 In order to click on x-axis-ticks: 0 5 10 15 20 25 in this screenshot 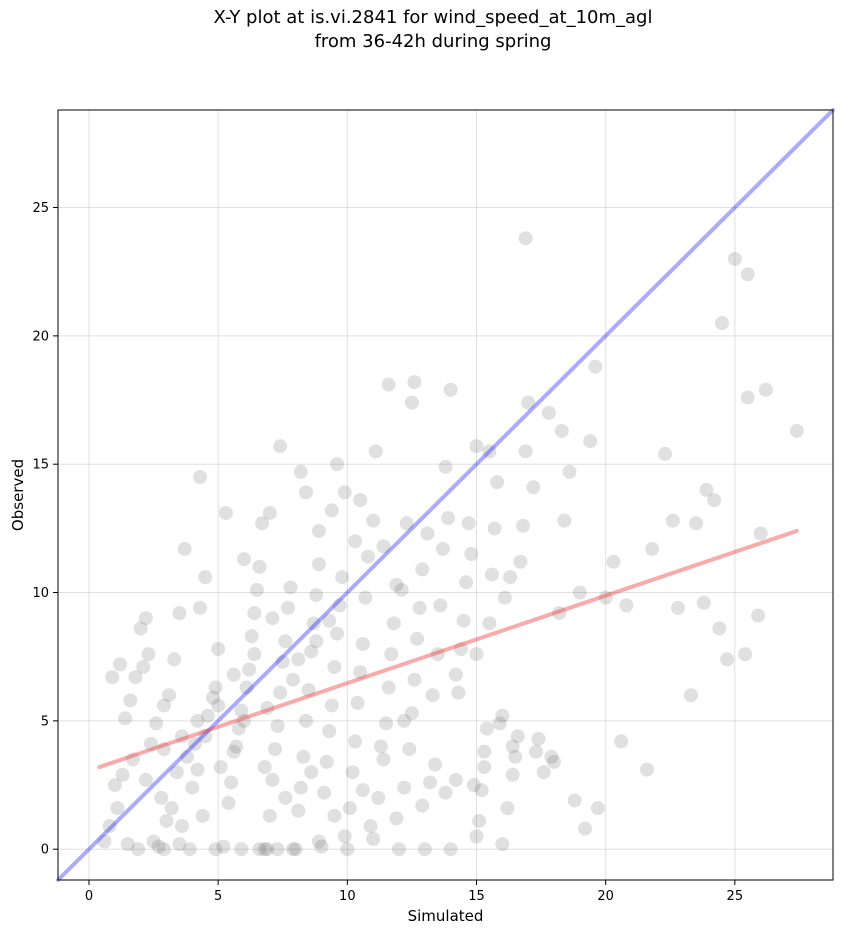, I will do `click(414, 892)`.